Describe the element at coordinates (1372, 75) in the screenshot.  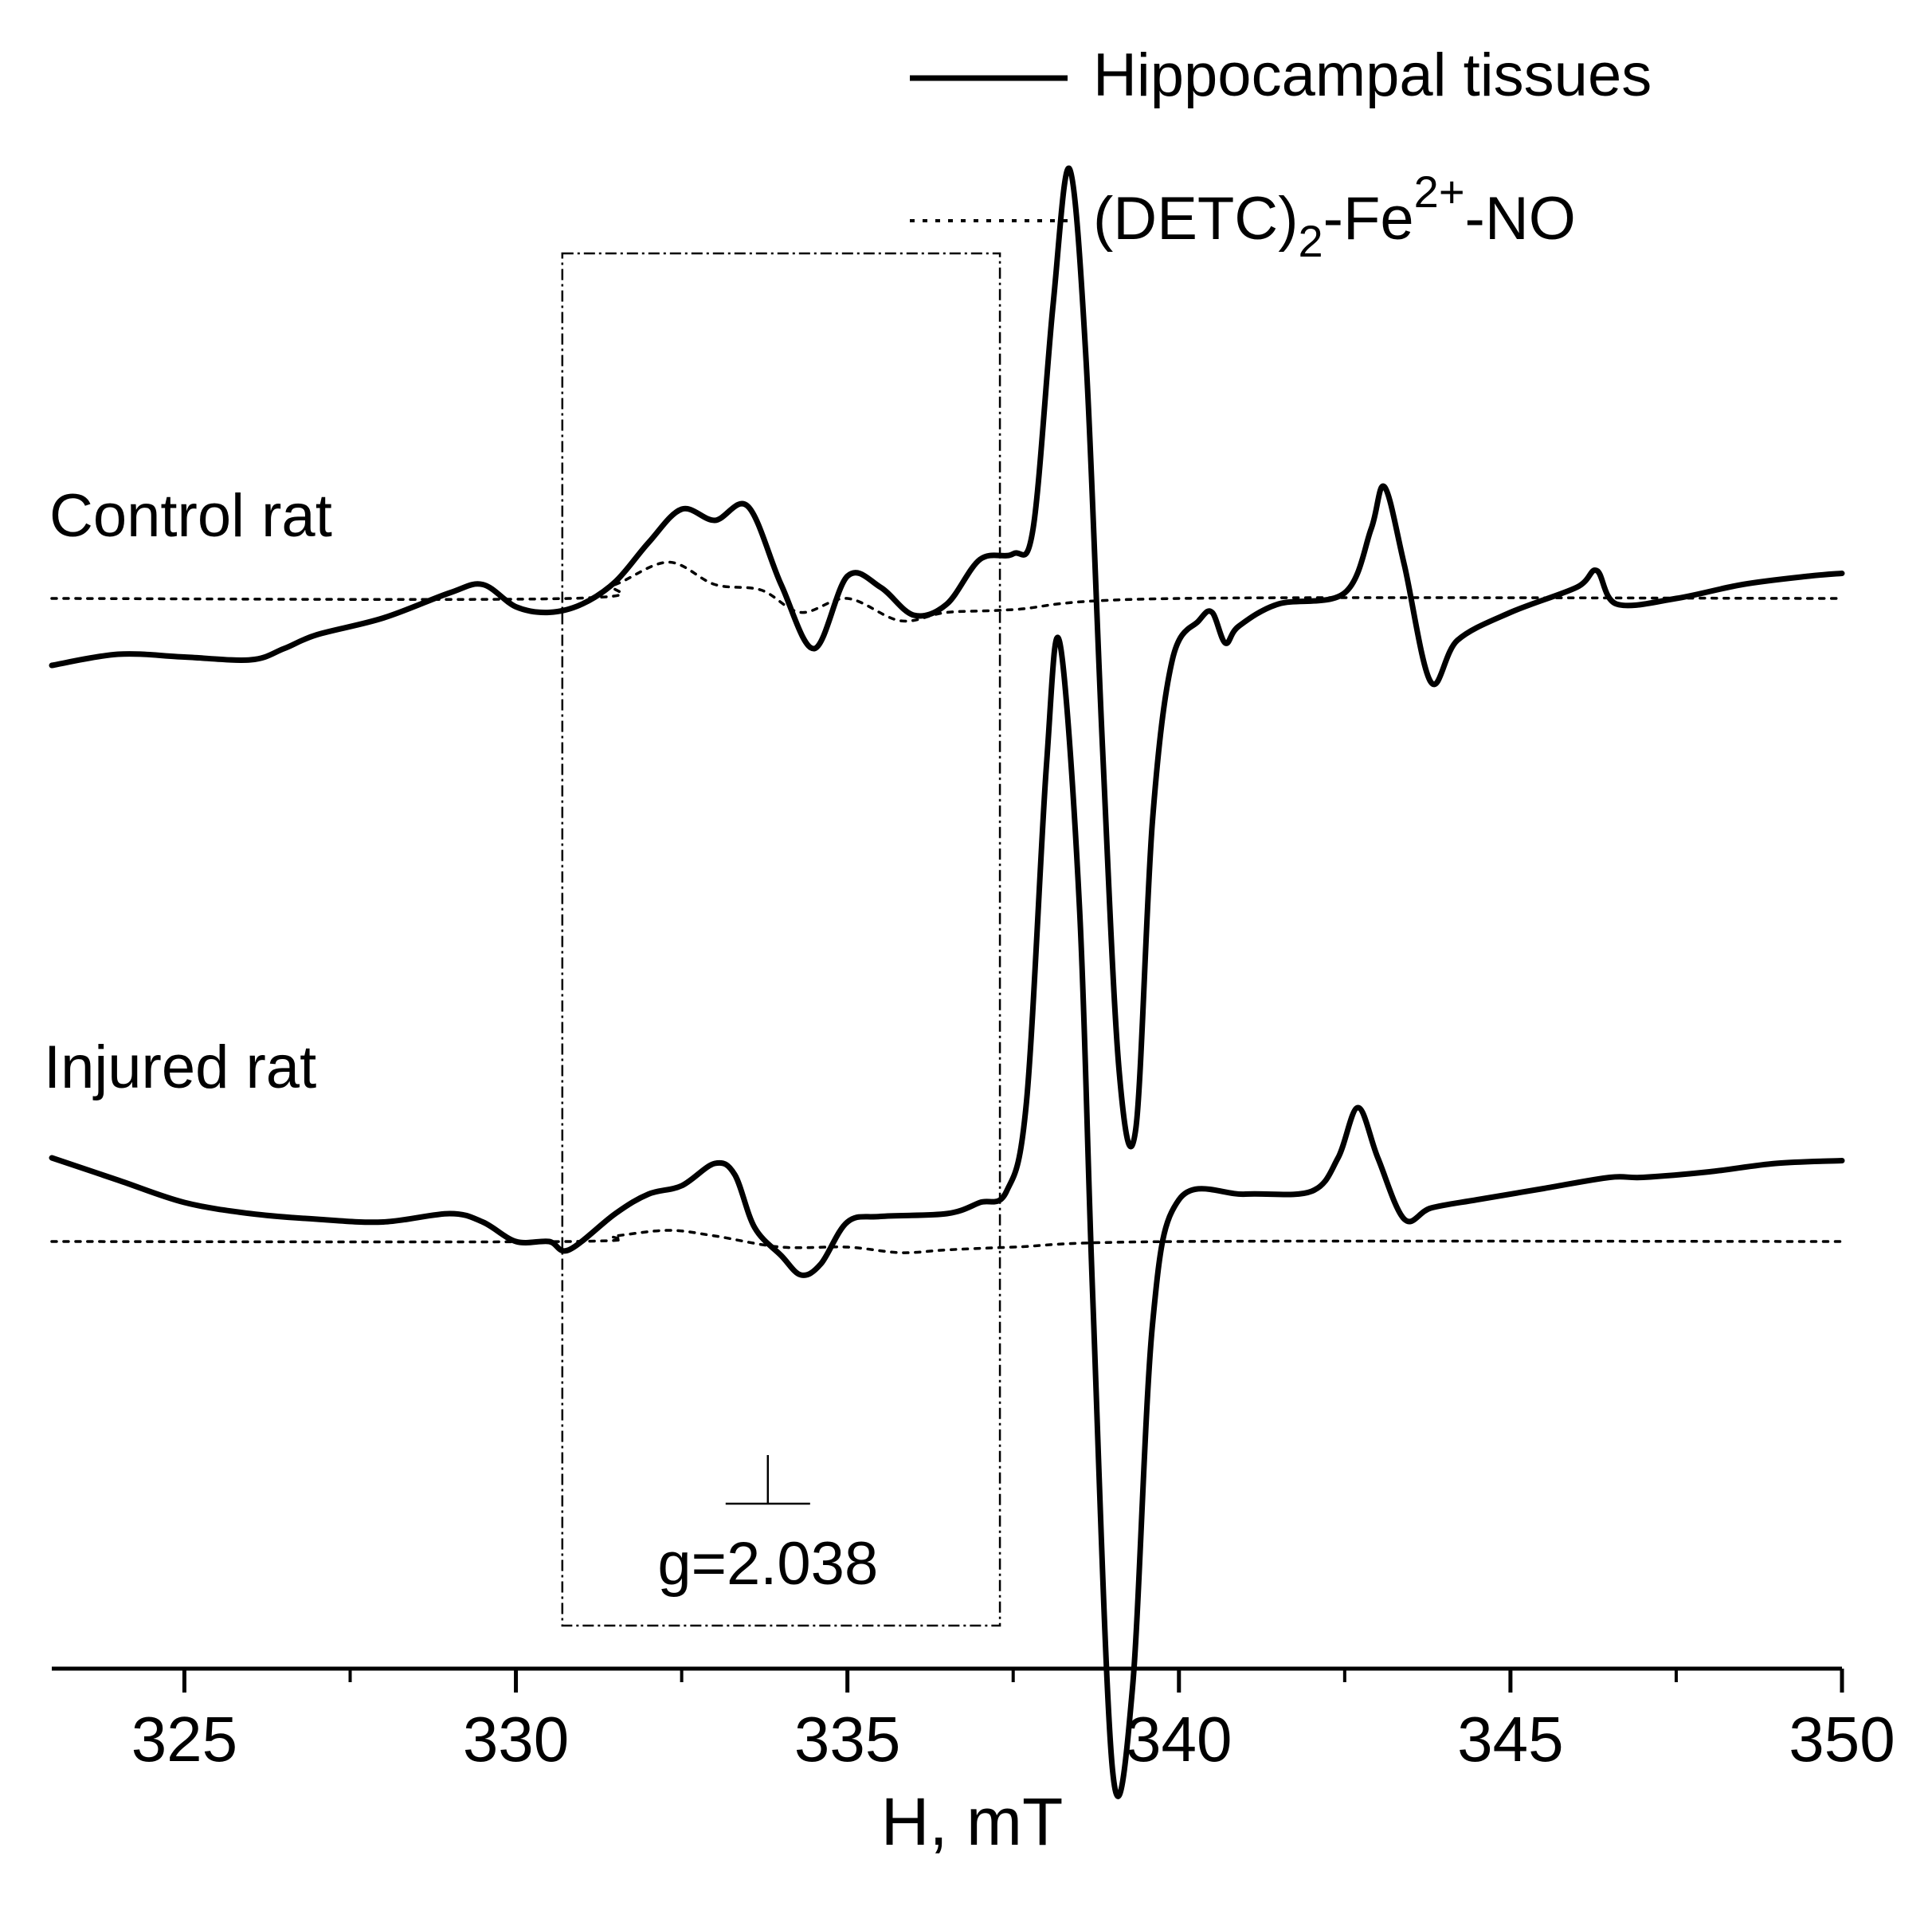
I see `legend-label-hippocampal: Hippocampal tissues` at that location.